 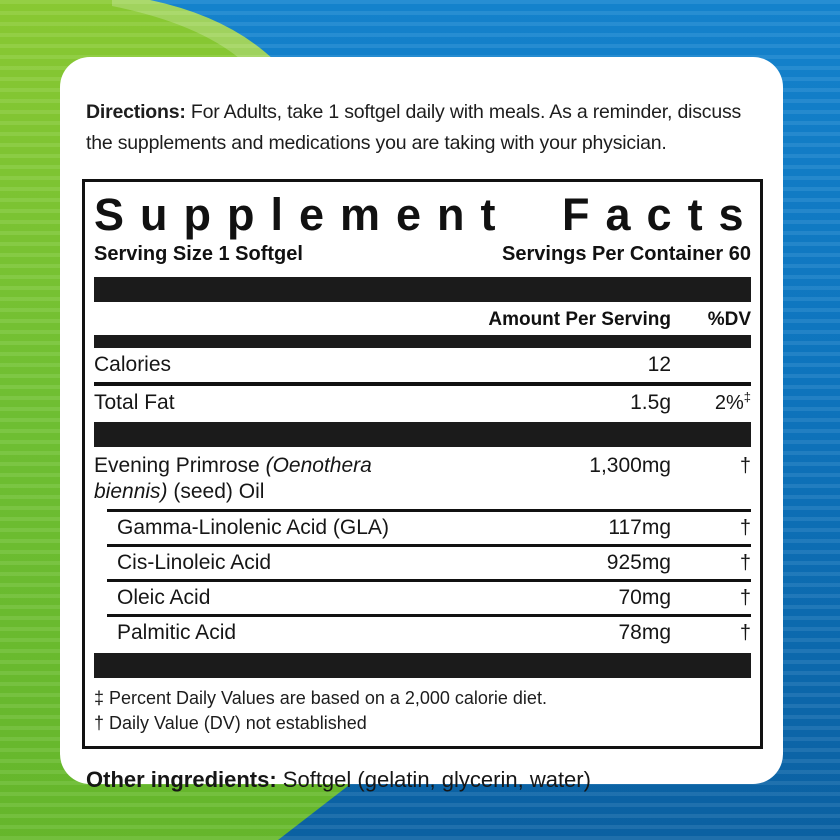 What do you see at coordinates (626, 254) in the screenshot?
I see `servings-per-container: Servings Per Container 60` at bounding box center [626, 254].